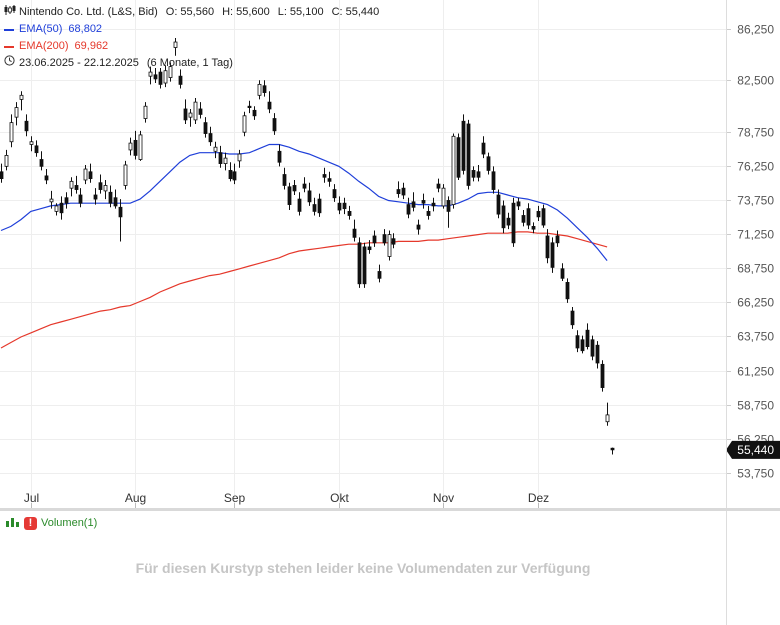 This screenshot has width=780, height=625. What do you see at coordinates (9, 46) in the screenshot?
I see `ema200-swatch` at bounding box center [9, 46].